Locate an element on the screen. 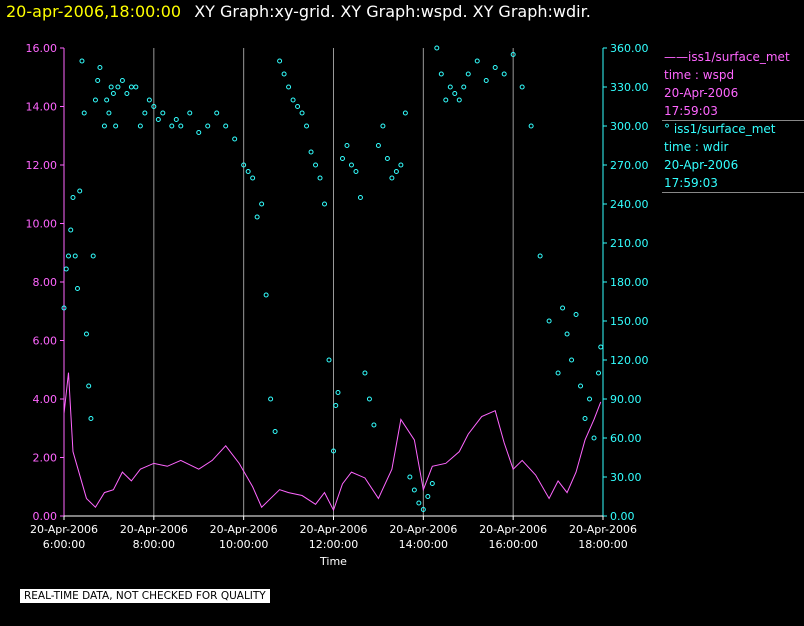  y-left-tick-label: 4.00 is located at coordinates (45, 399).